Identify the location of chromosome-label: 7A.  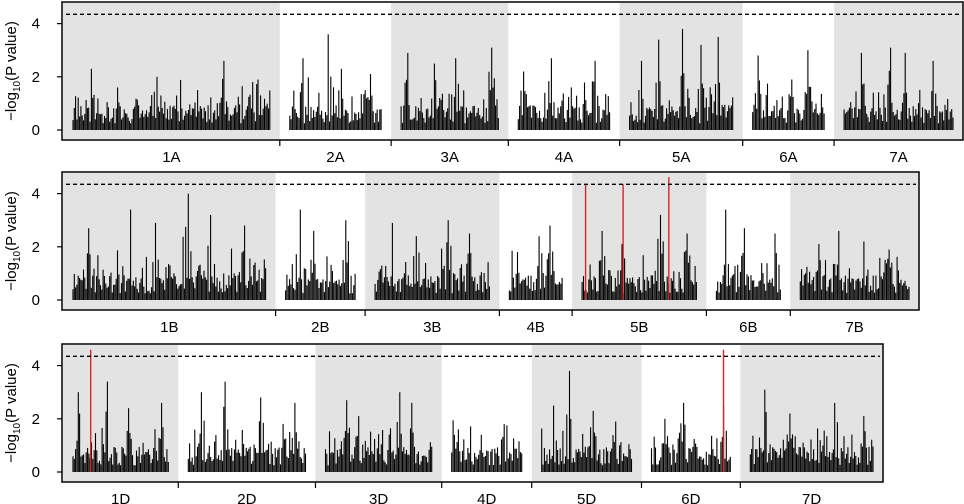
(898, 157).